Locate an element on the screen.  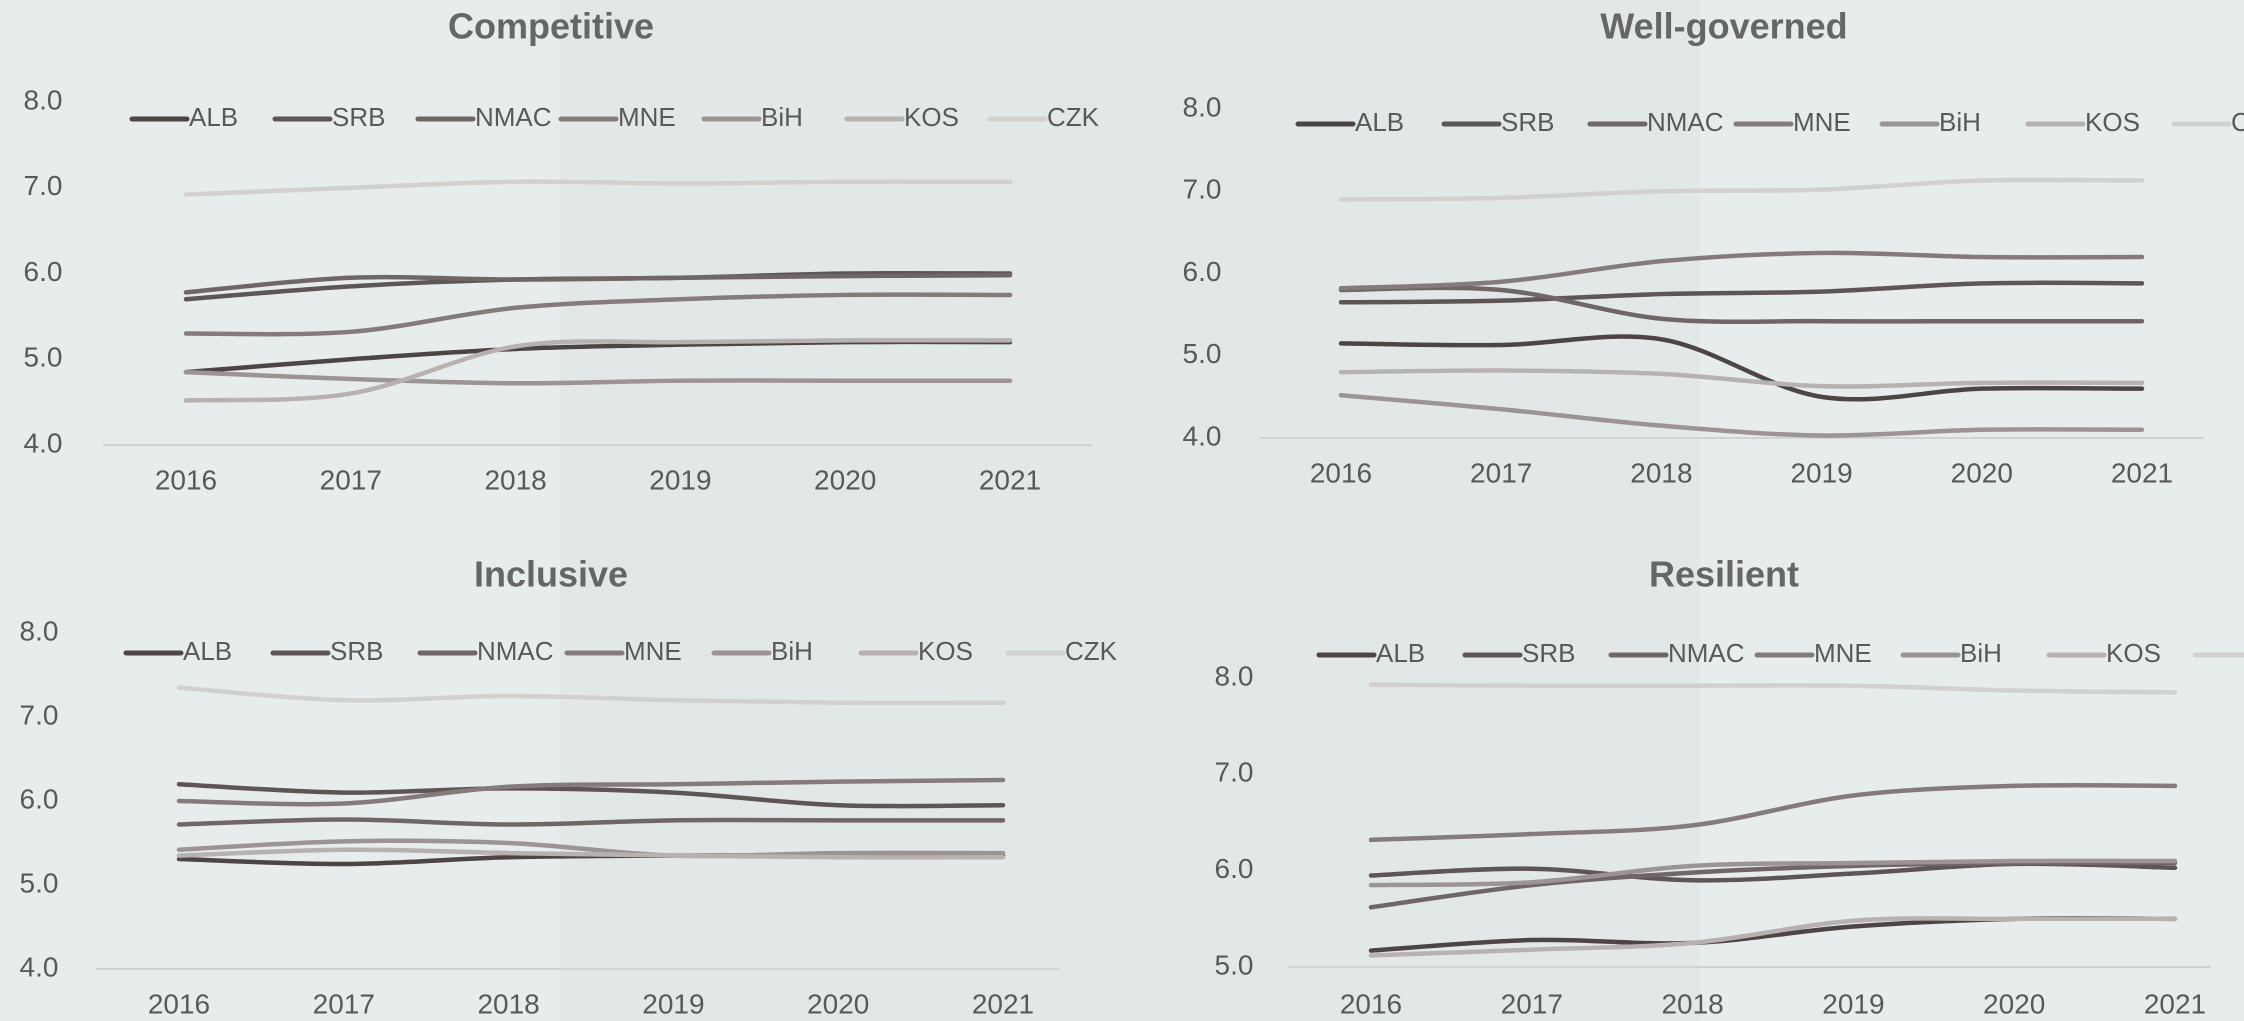
chart-title: Competitive is located at coordinates (551, 26).